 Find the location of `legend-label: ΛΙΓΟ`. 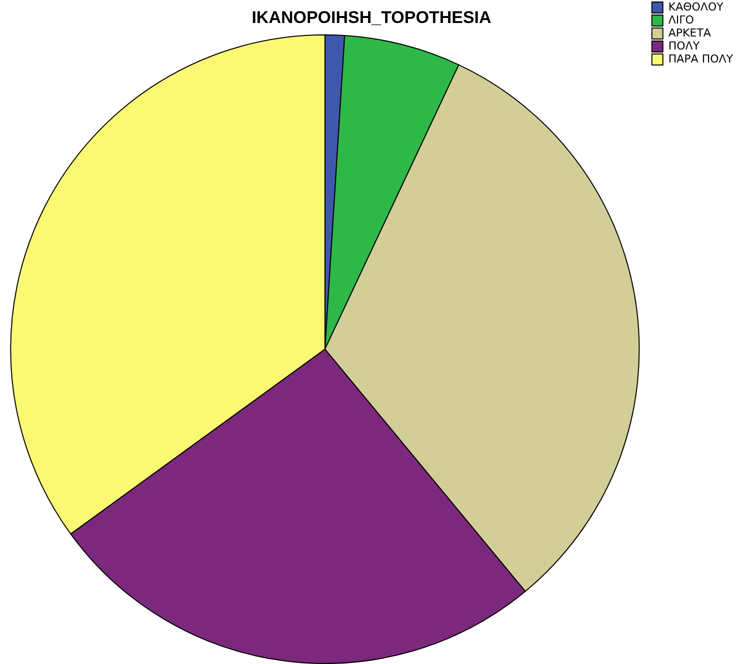

legend-label: ΛΙΓΟ is located at coordinates (681, 19).